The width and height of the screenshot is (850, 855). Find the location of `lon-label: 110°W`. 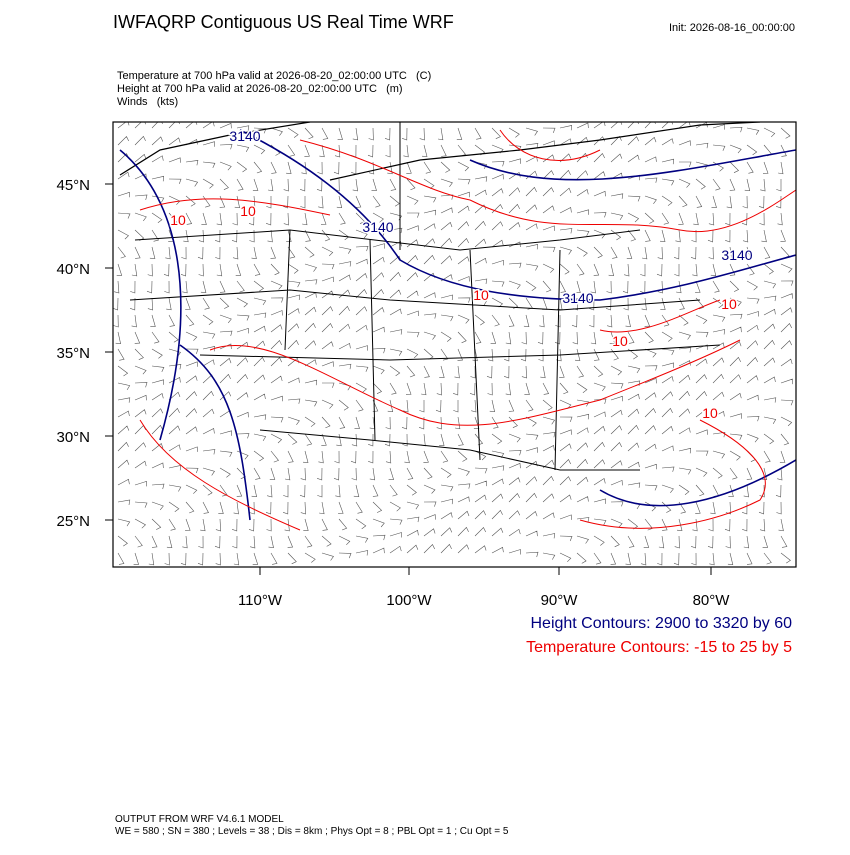

lon-label: 110°W is located at coordinates (260, 600).